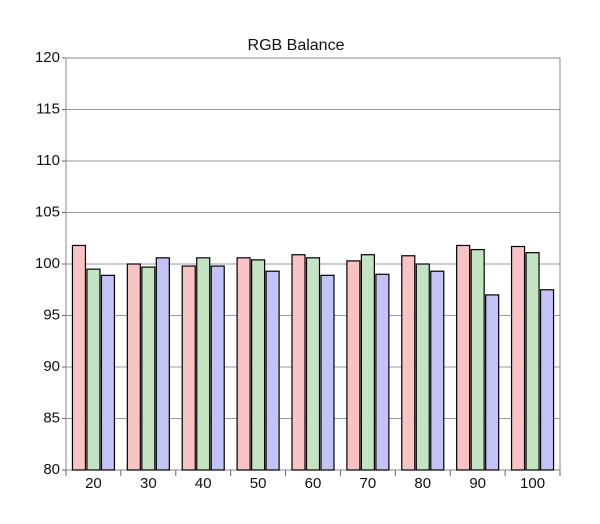 This screenshot has height=524, width=600. What do you see at coordinates (203, 483) in the screenshot?
I see `x-tick-label: 40` at bounding box center [203, 483].